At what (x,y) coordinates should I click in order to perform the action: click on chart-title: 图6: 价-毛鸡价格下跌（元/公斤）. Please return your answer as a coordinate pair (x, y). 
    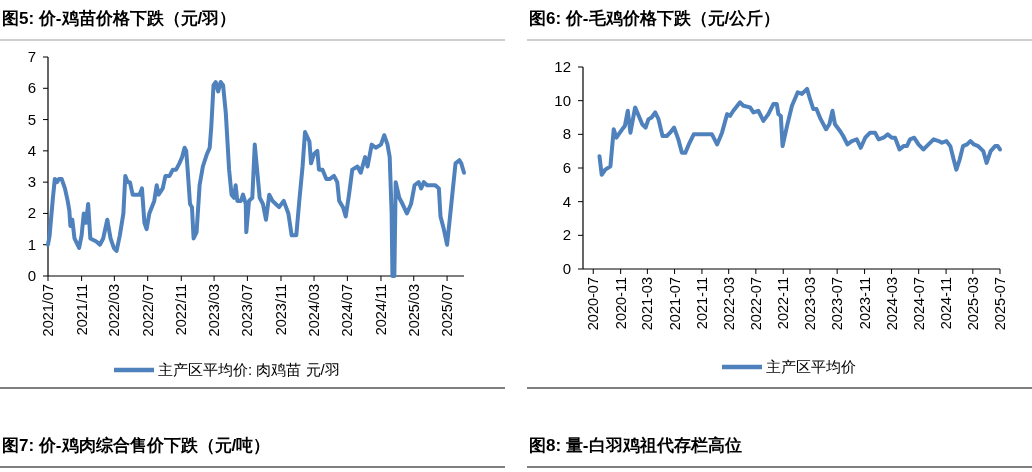
    Looking at the image, I should click on (655, 18).